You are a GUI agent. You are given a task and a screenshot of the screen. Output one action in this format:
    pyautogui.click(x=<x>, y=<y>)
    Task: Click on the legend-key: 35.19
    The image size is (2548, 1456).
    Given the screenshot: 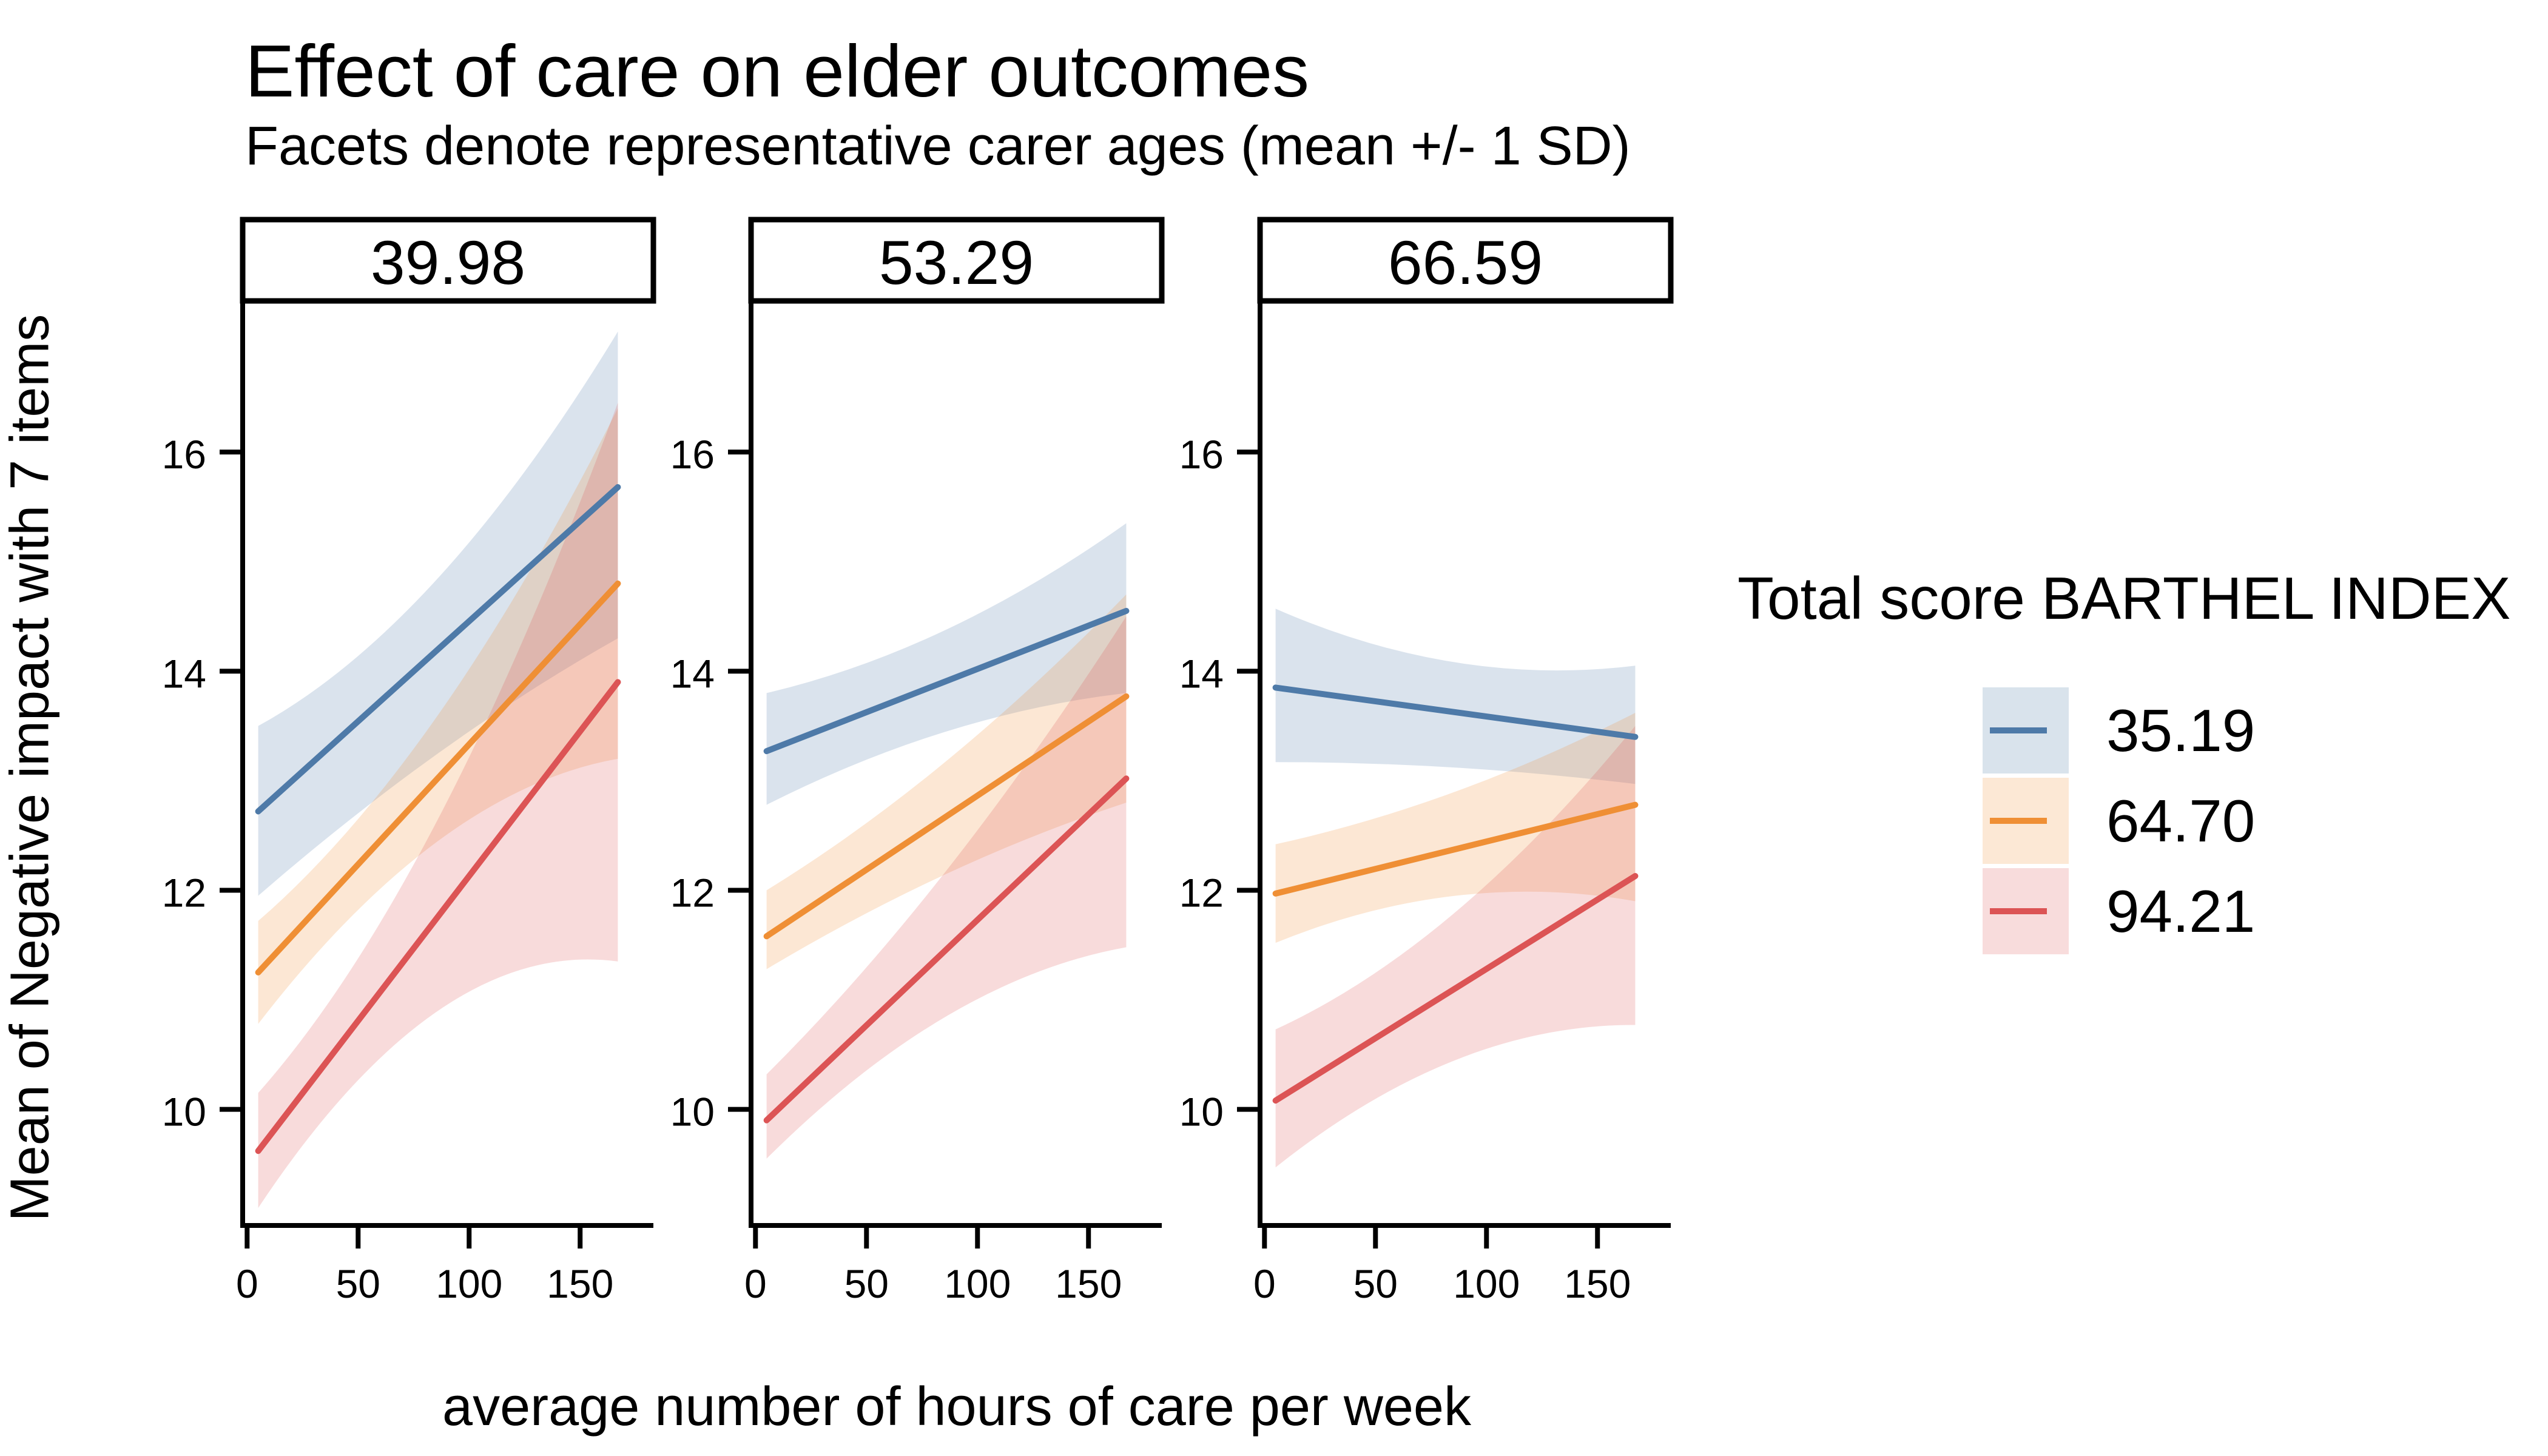 What is the action you would take?
    pyautogui.click(x=2265, y=730)
    